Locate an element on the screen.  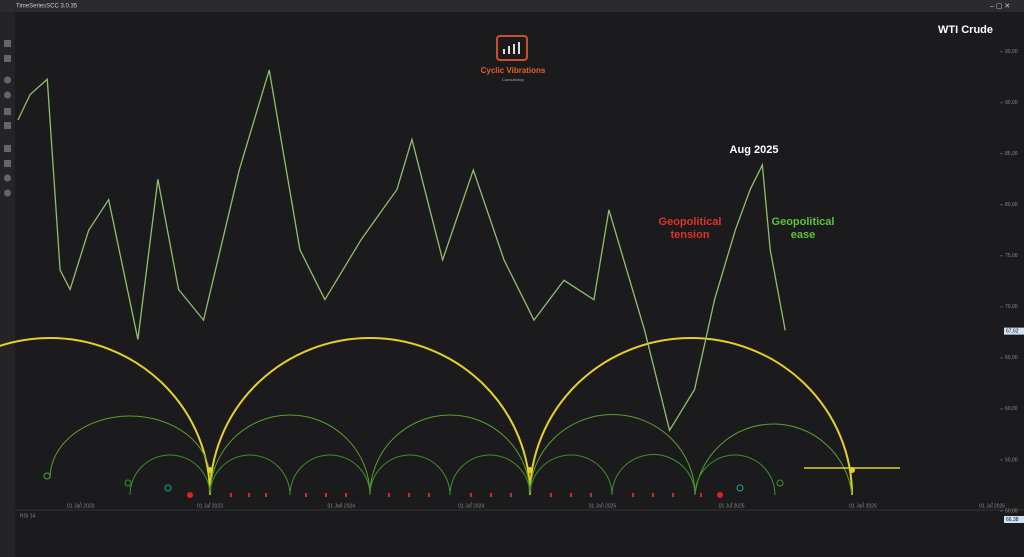
x-tick-label: 01 Jan 2023 is located at coordinates (81, 506).